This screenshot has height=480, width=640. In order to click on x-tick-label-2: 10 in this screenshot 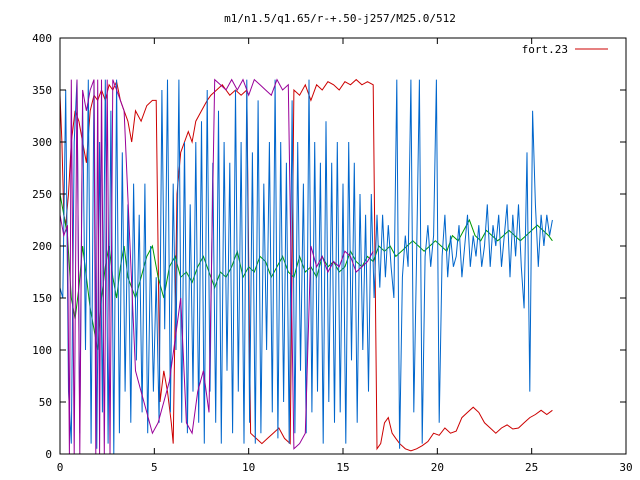, I will do `click(248, 467)`.